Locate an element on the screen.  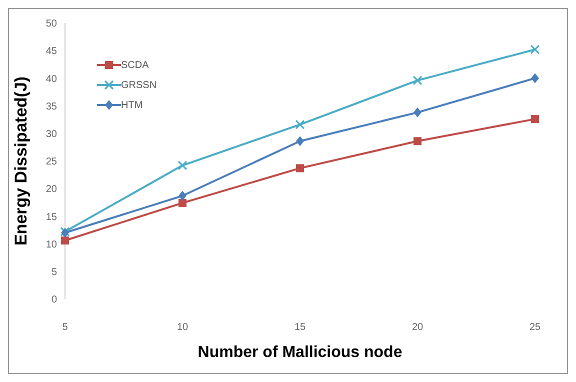
x-tick-label: 15 is located at coordinates (300, 328).